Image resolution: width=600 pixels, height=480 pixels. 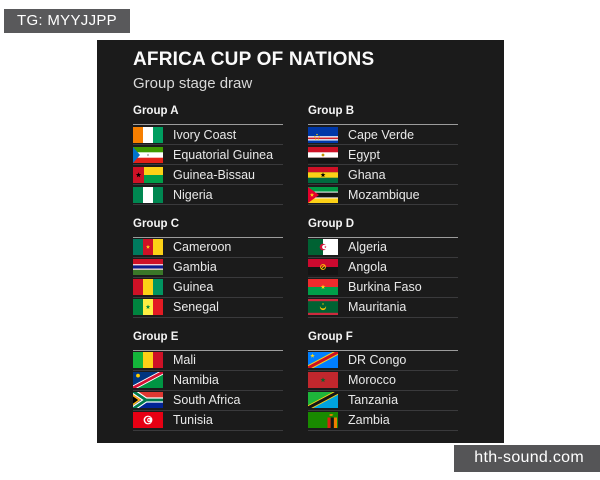 What do you see at coordinates (377, 360) in the screenshot?
I see `team-name: DR Congo` at bounding box center [377, 360].